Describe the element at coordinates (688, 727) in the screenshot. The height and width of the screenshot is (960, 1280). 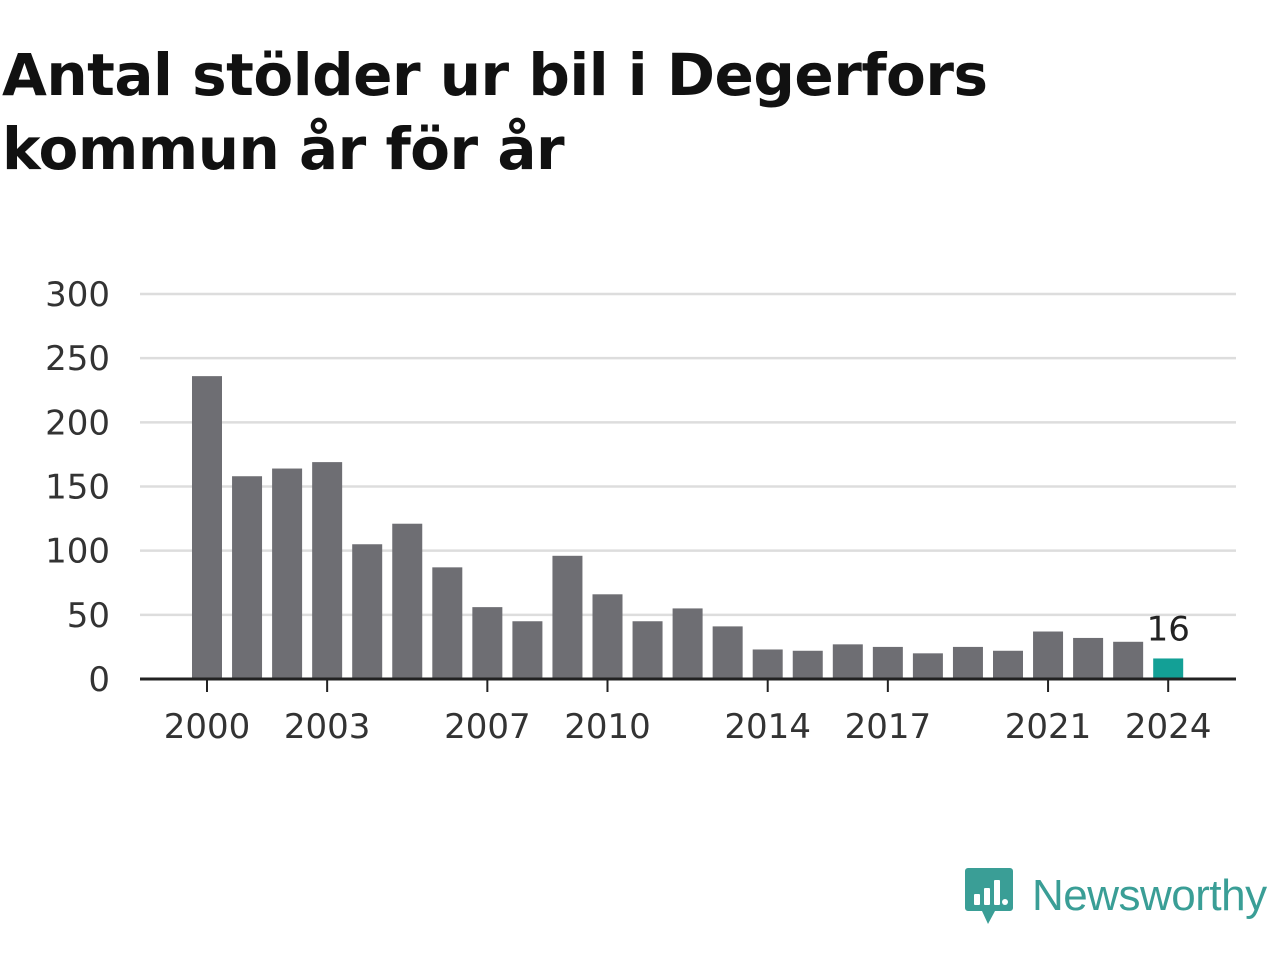
I see `x-axis-labels: 2000 2003 2007 2010 2014 2017 2021 2024` at that location.